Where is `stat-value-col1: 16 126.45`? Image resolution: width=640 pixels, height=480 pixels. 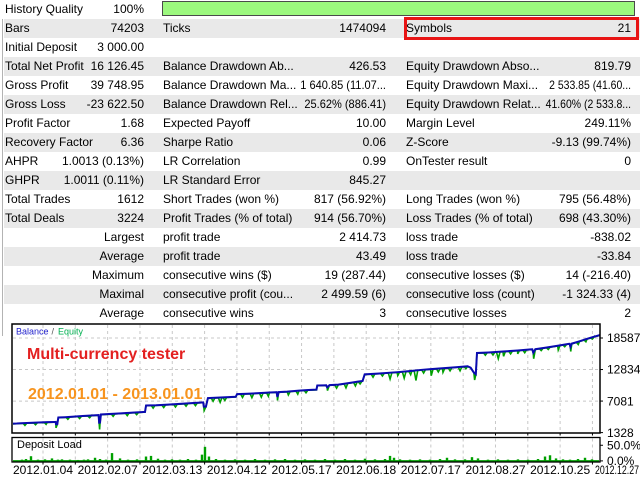 stat-value-col1: 16 126.45 is located at coordinates (117, 66).